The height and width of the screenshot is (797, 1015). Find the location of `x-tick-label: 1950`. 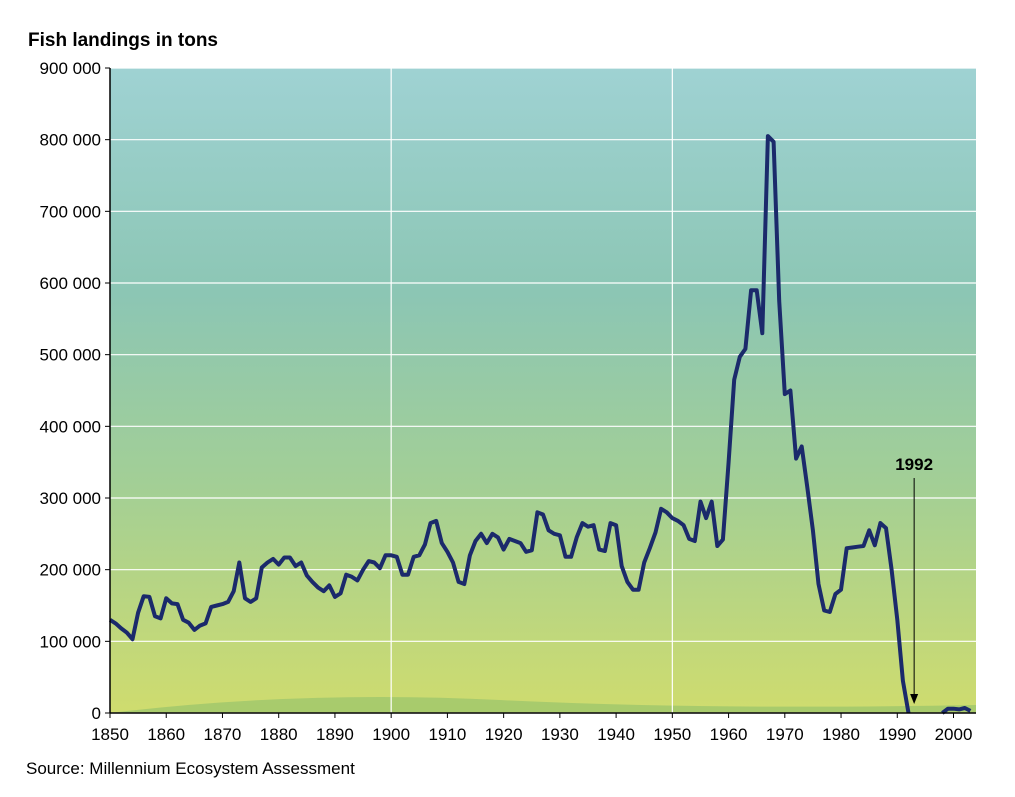

x-tick-label: 1950 is located at coordinates (672, 734).